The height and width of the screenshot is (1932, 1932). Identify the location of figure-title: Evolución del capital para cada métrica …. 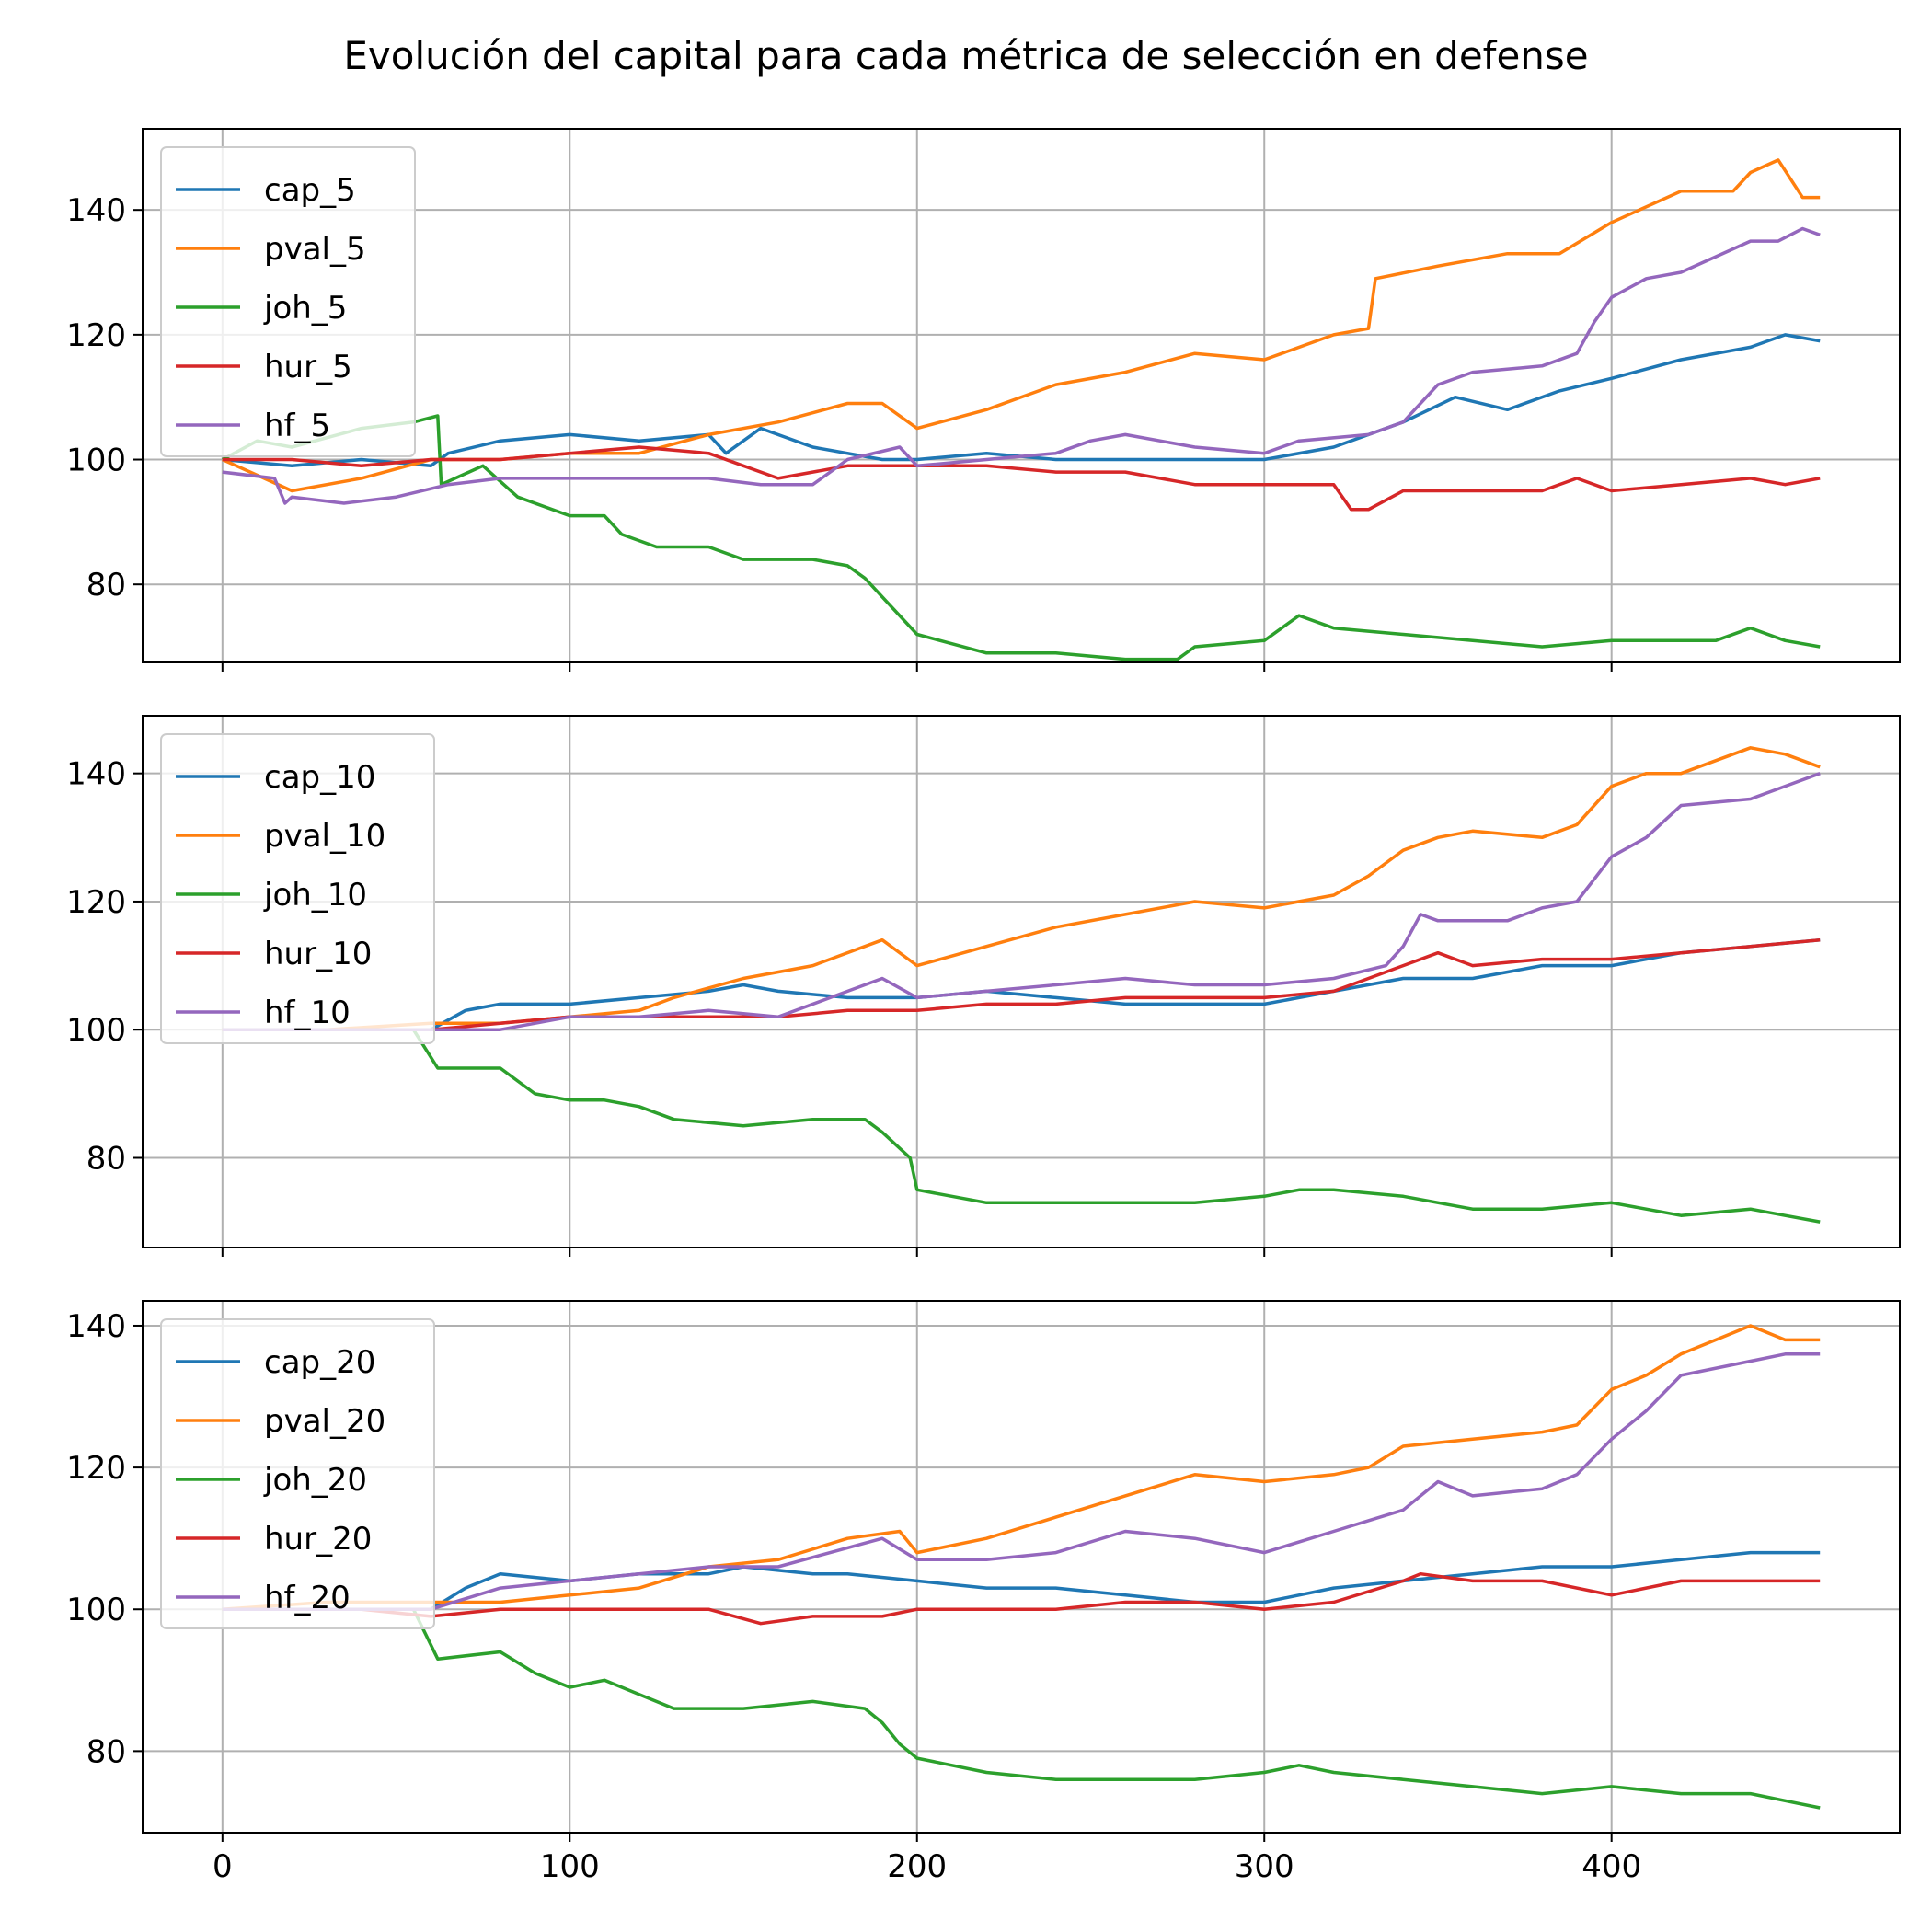
(966, 55).